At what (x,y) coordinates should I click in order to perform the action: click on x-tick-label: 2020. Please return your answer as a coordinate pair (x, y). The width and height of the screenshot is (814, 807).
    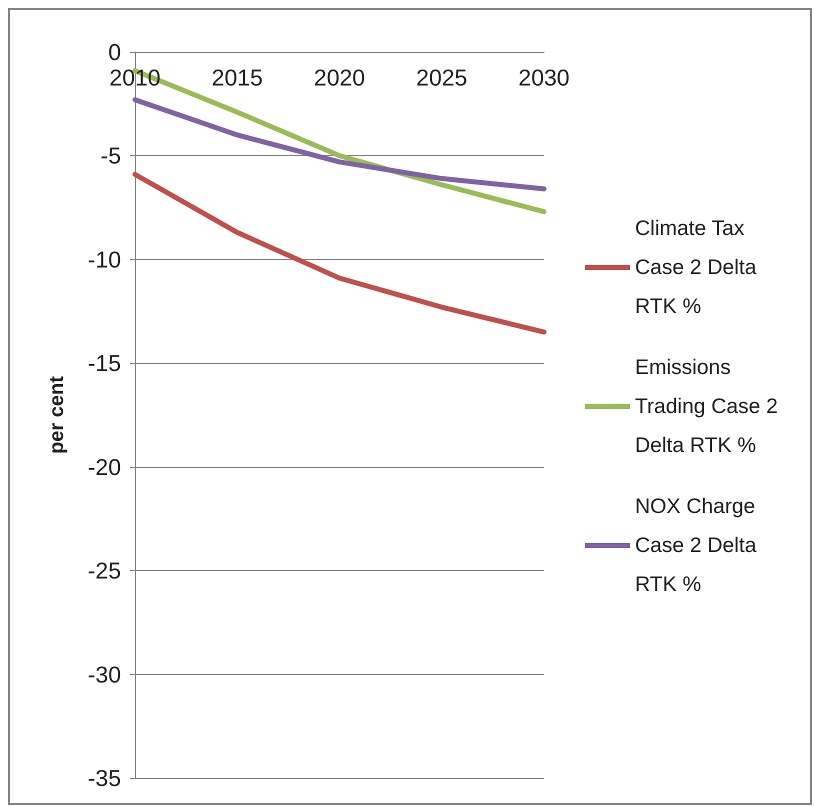
    Looking at the image, I should click on (340, 77).